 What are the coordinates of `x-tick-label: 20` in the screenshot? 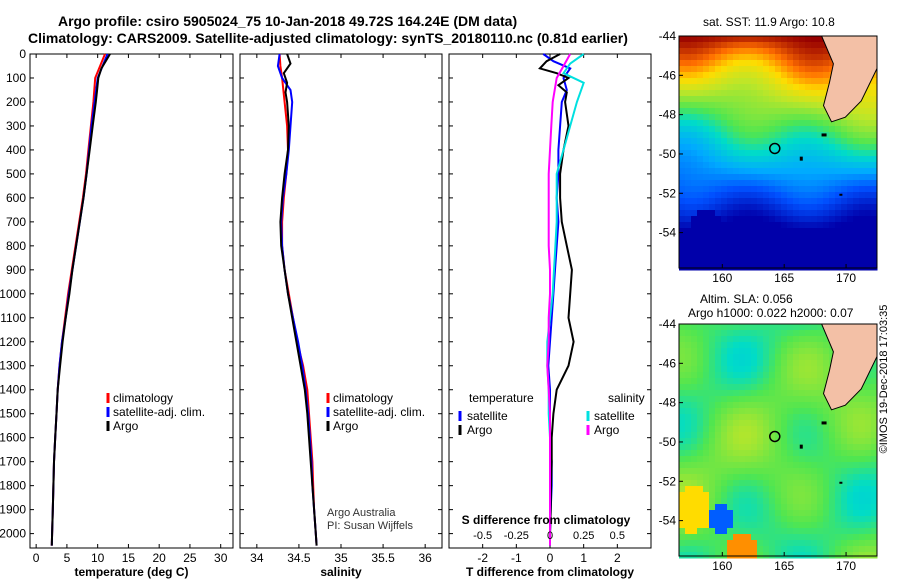 It's located at (160, 558).